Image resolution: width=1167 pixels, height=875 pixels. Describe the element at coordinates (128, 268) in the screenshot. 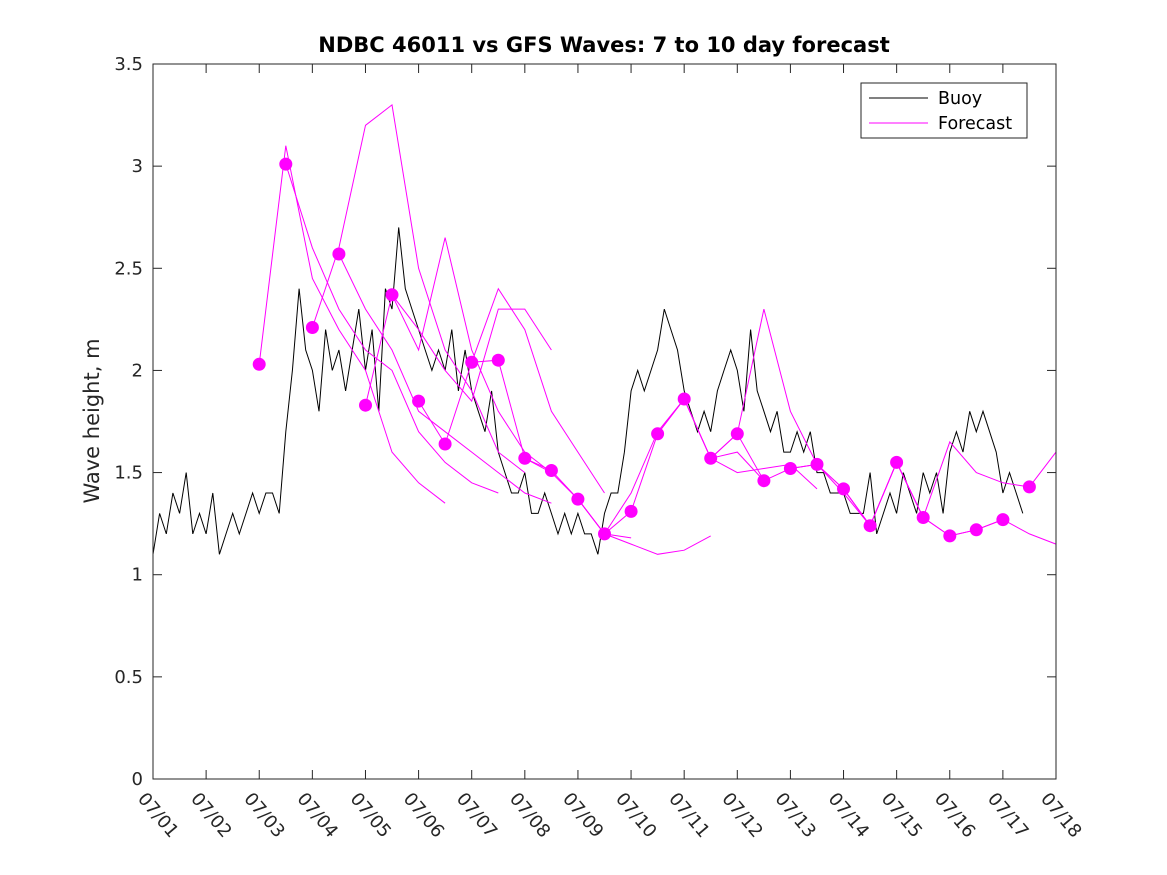

I see `y-tick-label: 2.5` at that location.